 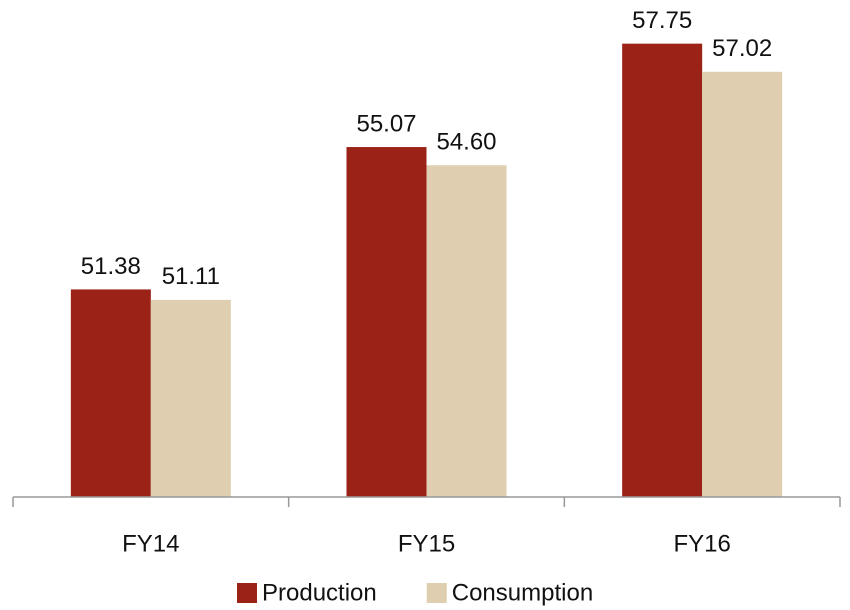 What do you see at coordinates (662, 20) in the screenshot?
I see `data-label: 57.75` at bounding box center [662, 20].